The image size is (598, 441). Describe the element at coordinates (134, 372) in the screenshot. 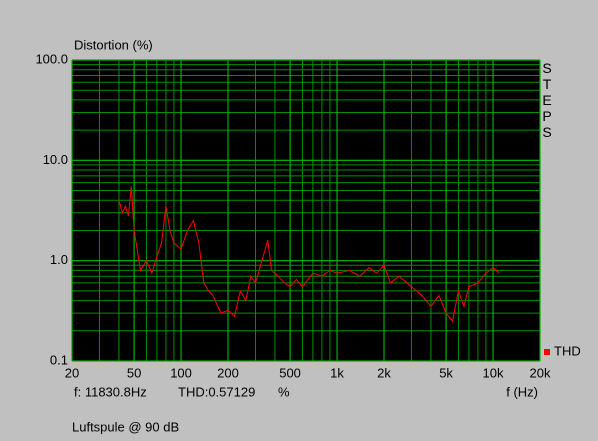

I see `x-tick-label: 50` at that location.